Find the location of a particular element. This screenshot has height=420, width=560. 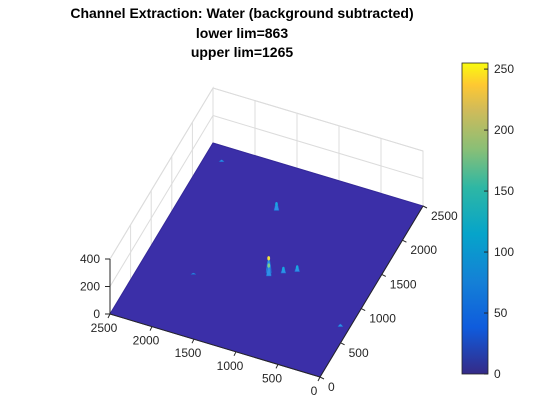

x-tick-label: 0 is located at coordinates (314, 391).